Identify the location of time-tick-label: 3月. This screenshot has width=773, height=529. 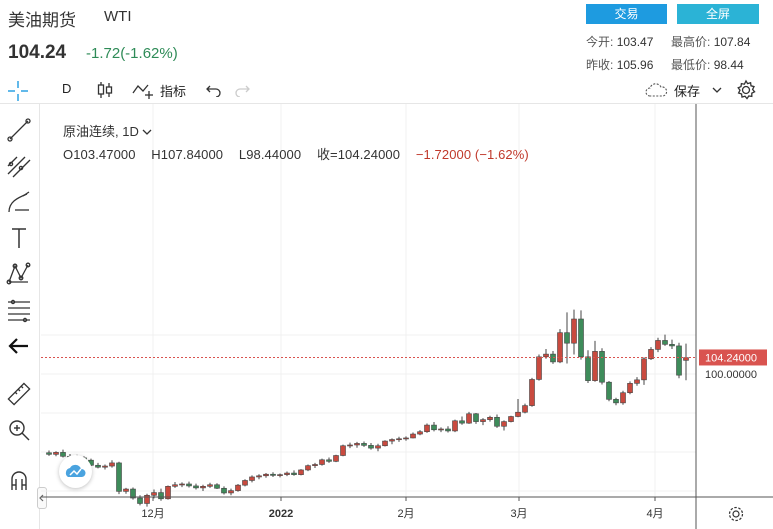
(518, 514).